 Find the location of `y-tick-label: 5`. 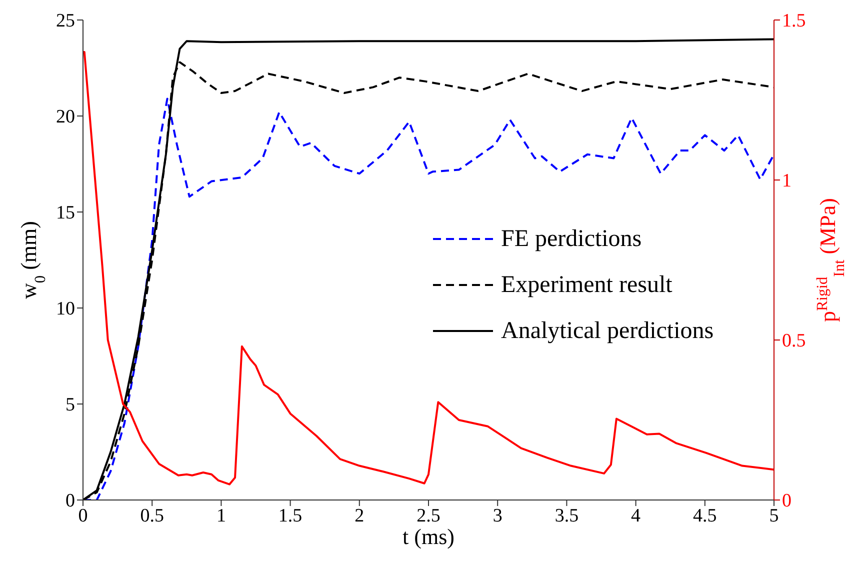

y-tick-label: 5 is located at coordinates (70, 405).